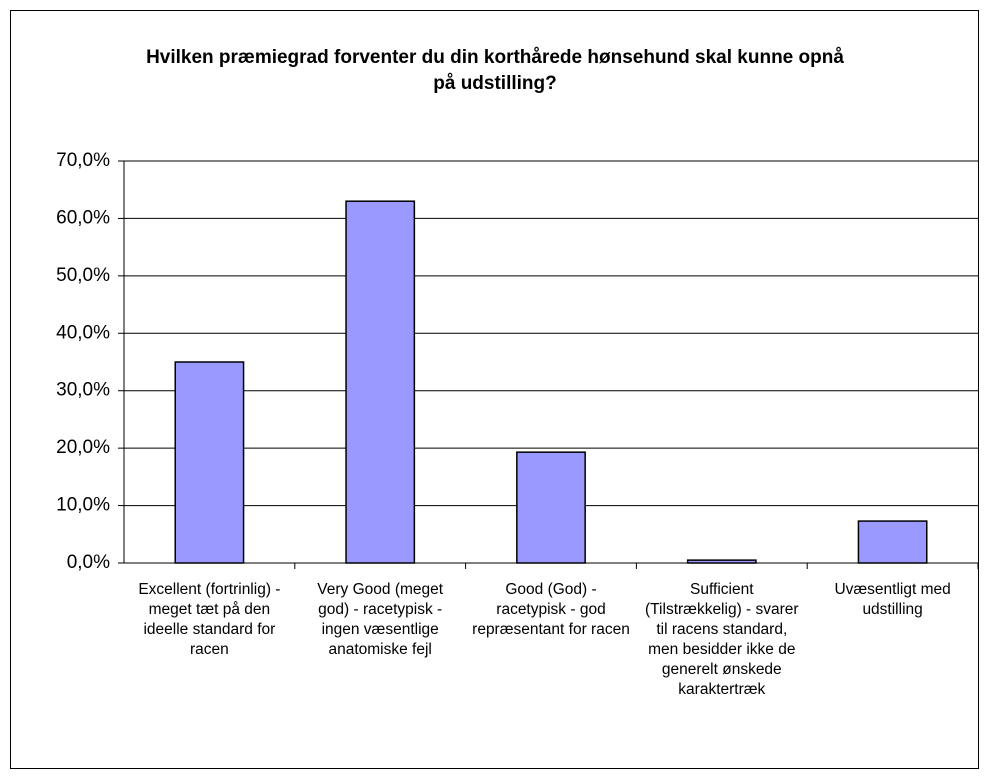  What do you see at coordinates (83, 447) in the screenshot?
I see `y-tick-label: 20,0%` at bounding box center [83, 447].